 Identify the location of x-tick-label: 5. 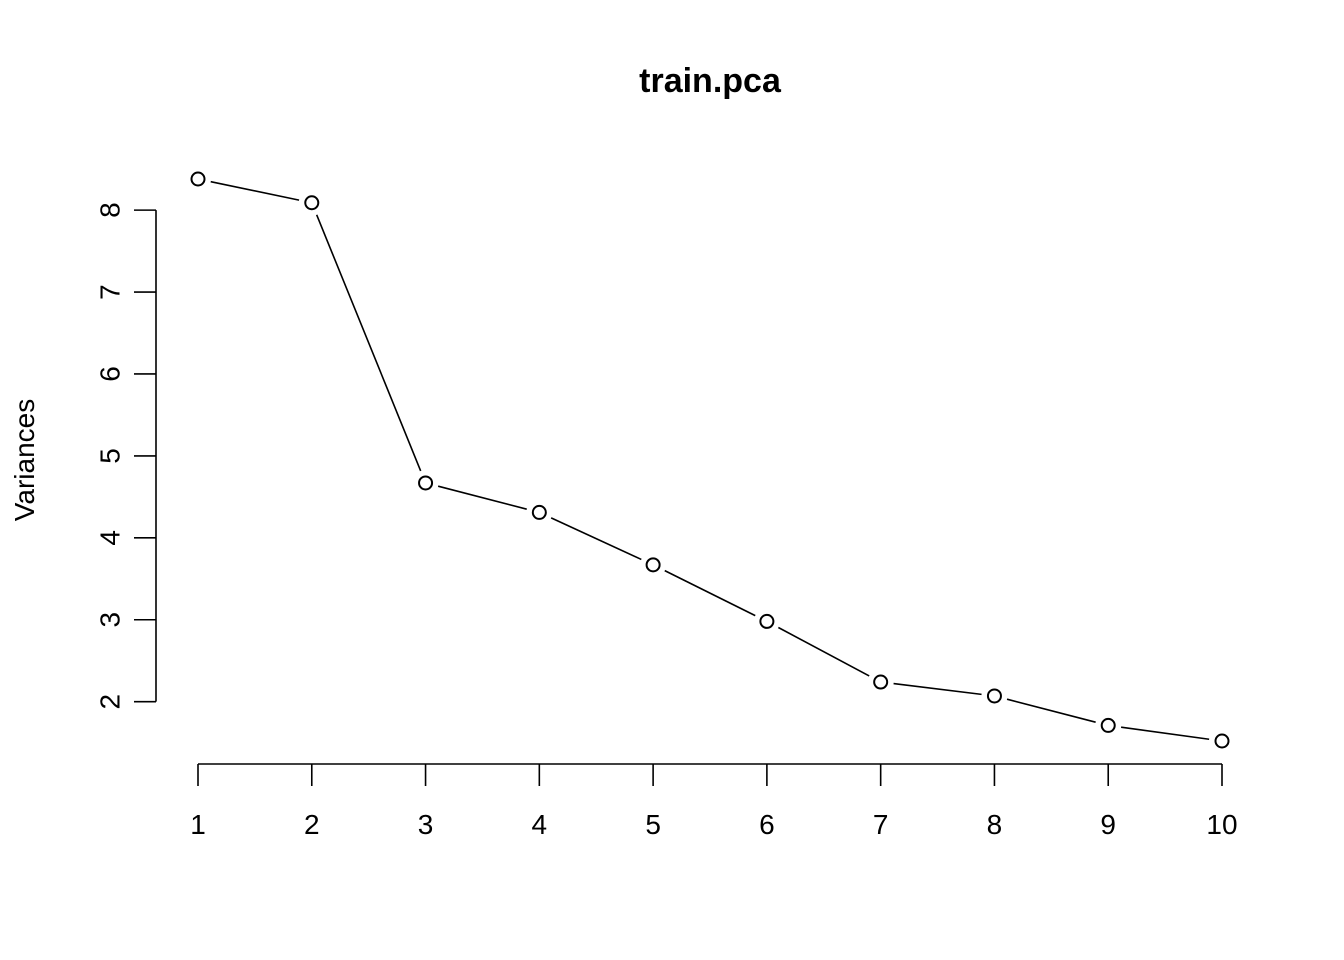
(653, 824).